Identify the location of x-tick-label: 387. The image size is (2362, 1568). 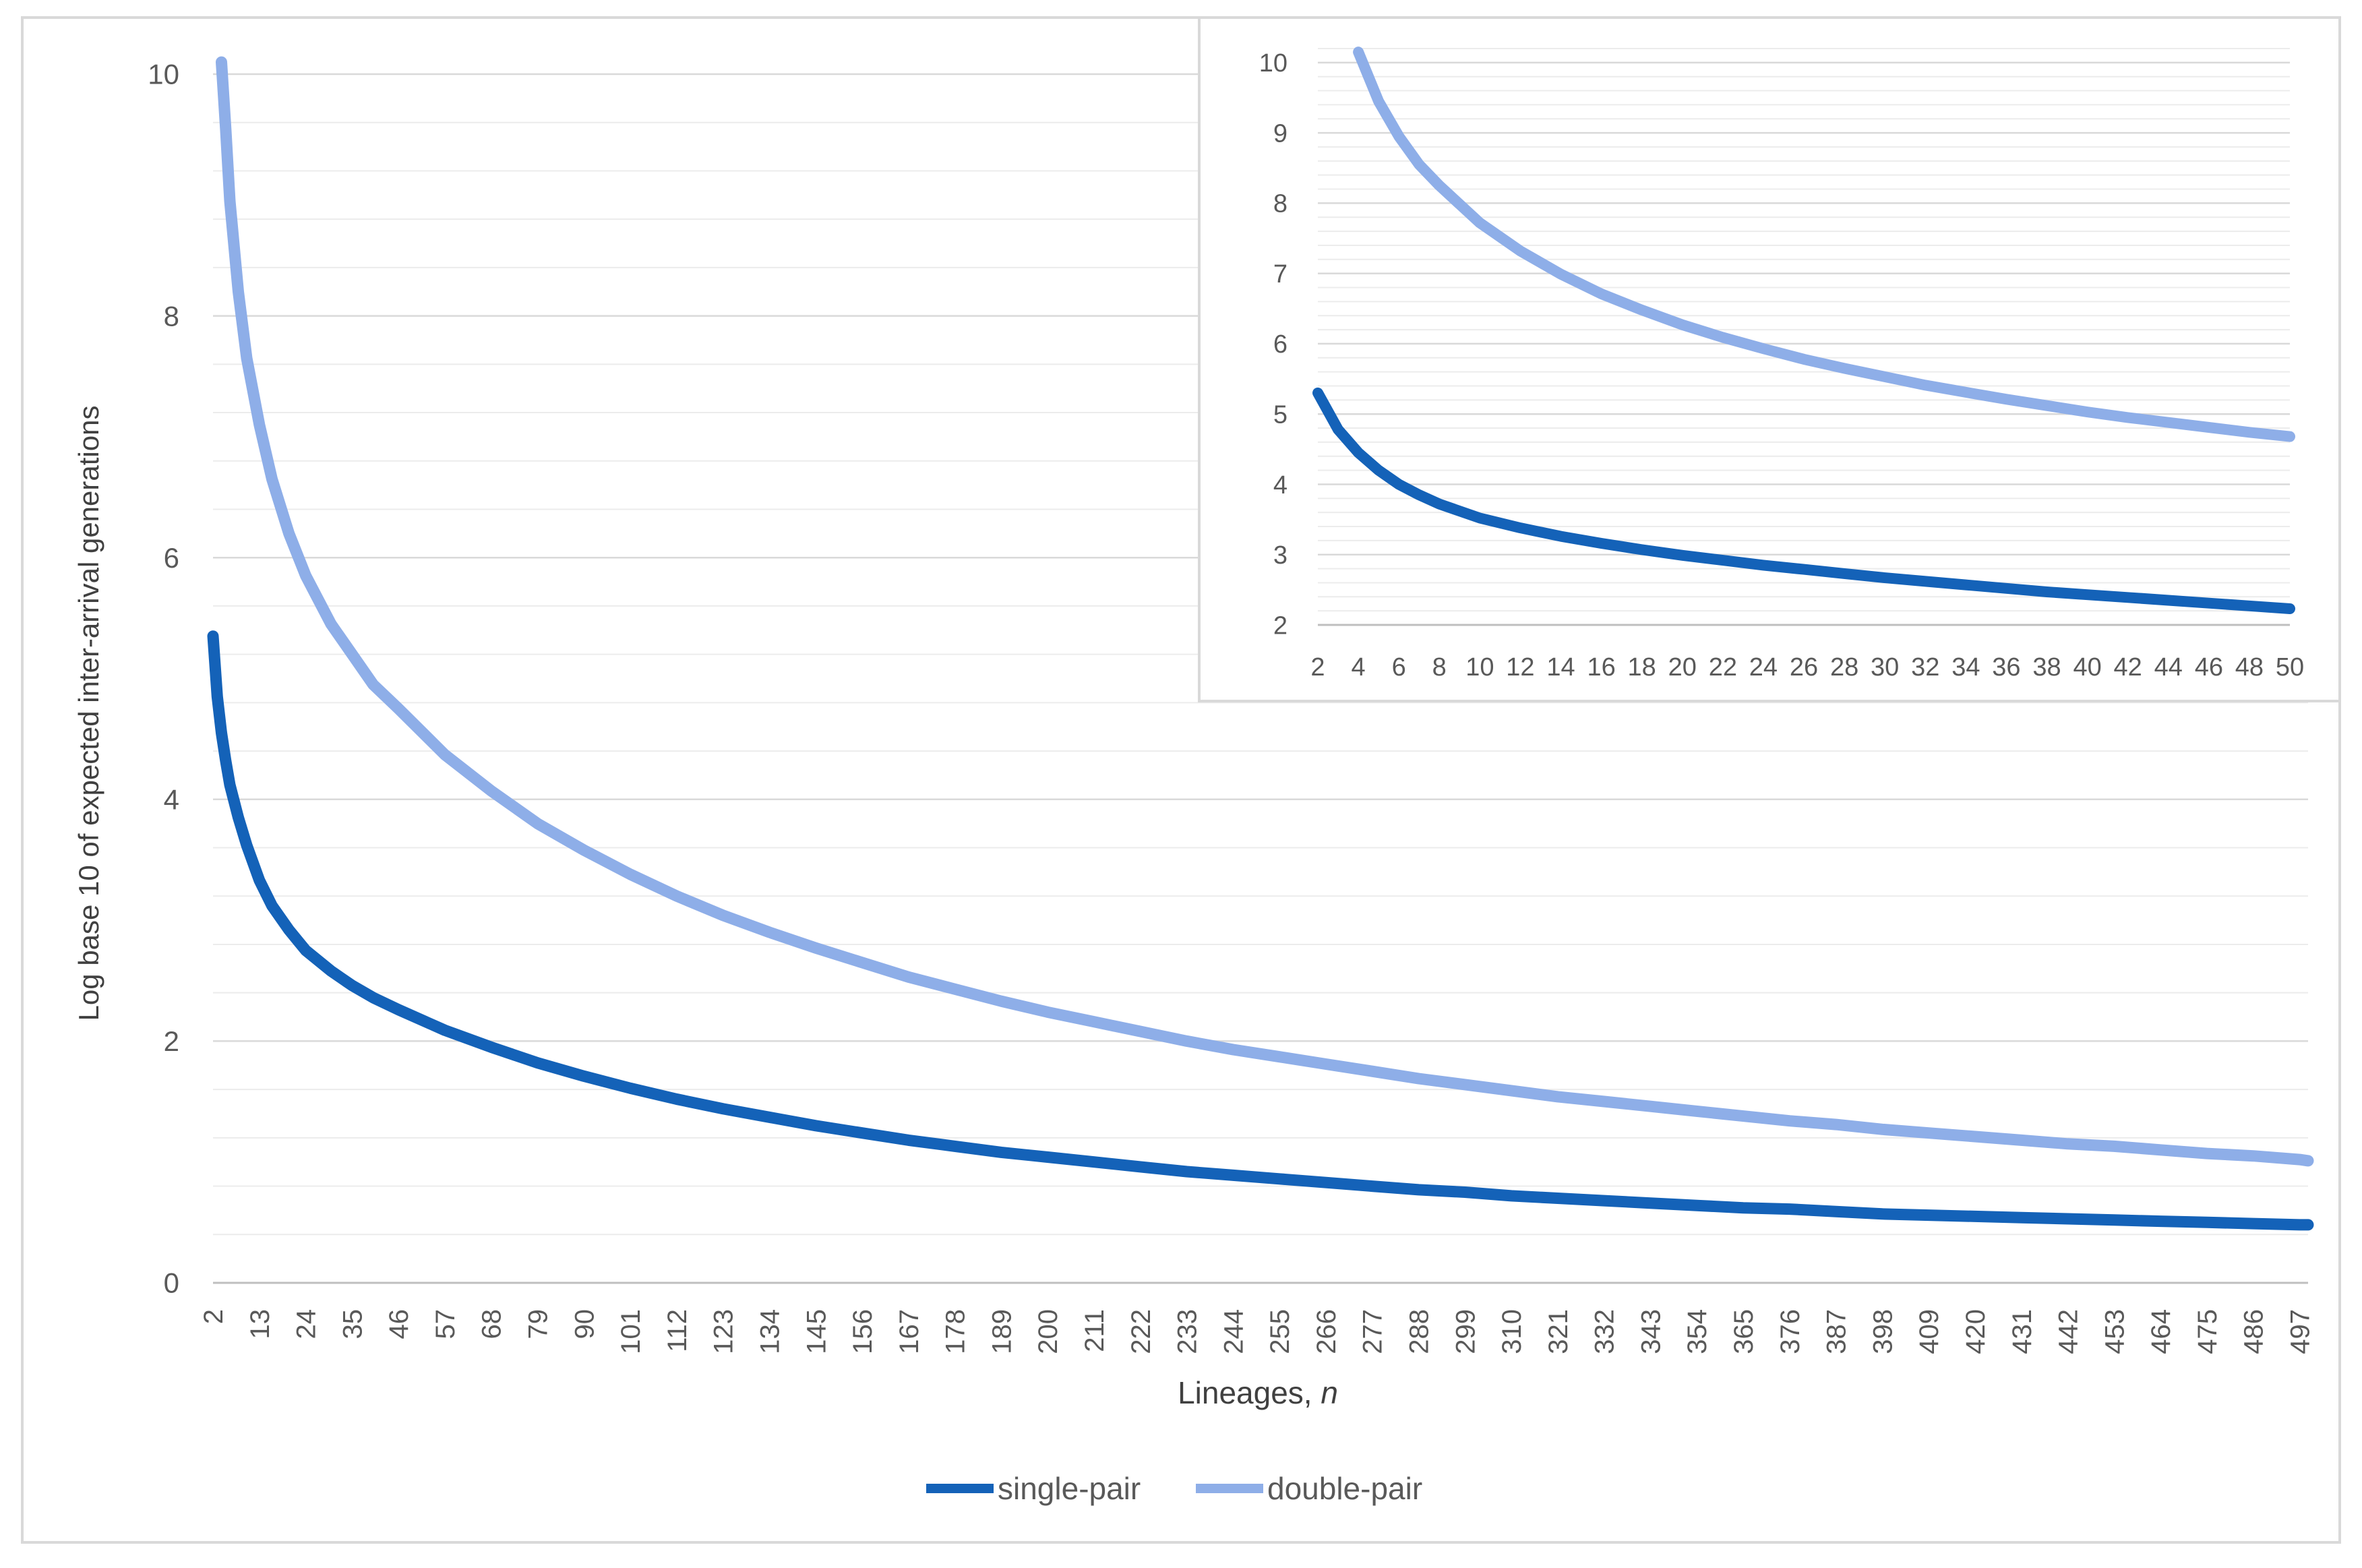
(1837, 1331).